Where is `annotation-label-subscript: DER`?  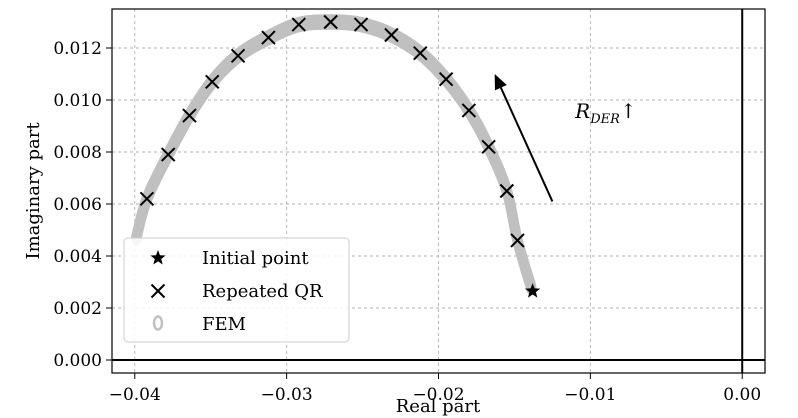
annotation-label-subscript: DER is located at coordinates (604, 119).